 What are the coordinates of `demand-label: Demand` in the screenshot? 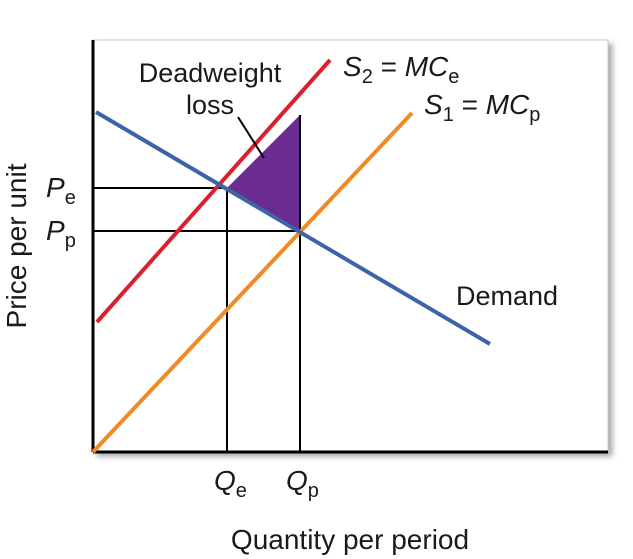 It's located at (507, 296).